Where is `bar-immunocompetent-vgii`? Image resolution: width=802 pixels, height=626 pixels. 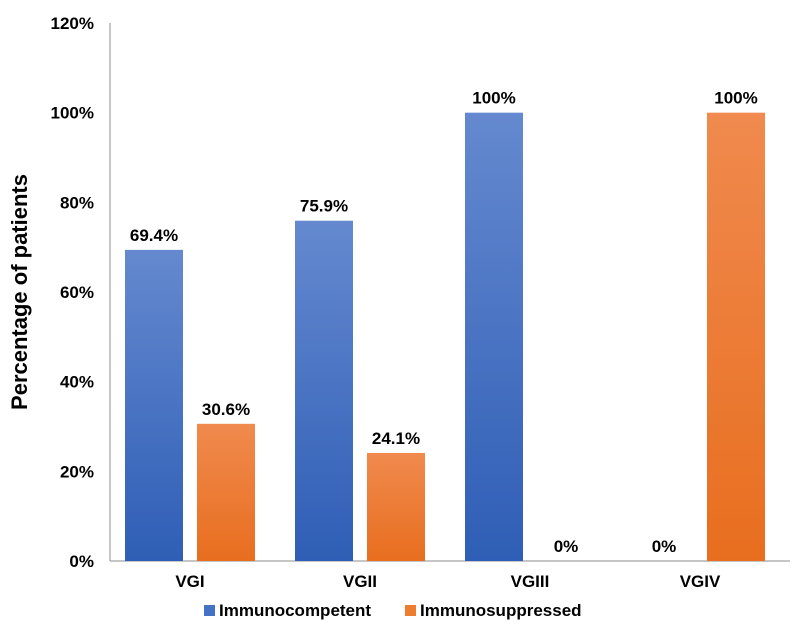
bar-immunocompetent-vgii is located at coordinates (324, 390).